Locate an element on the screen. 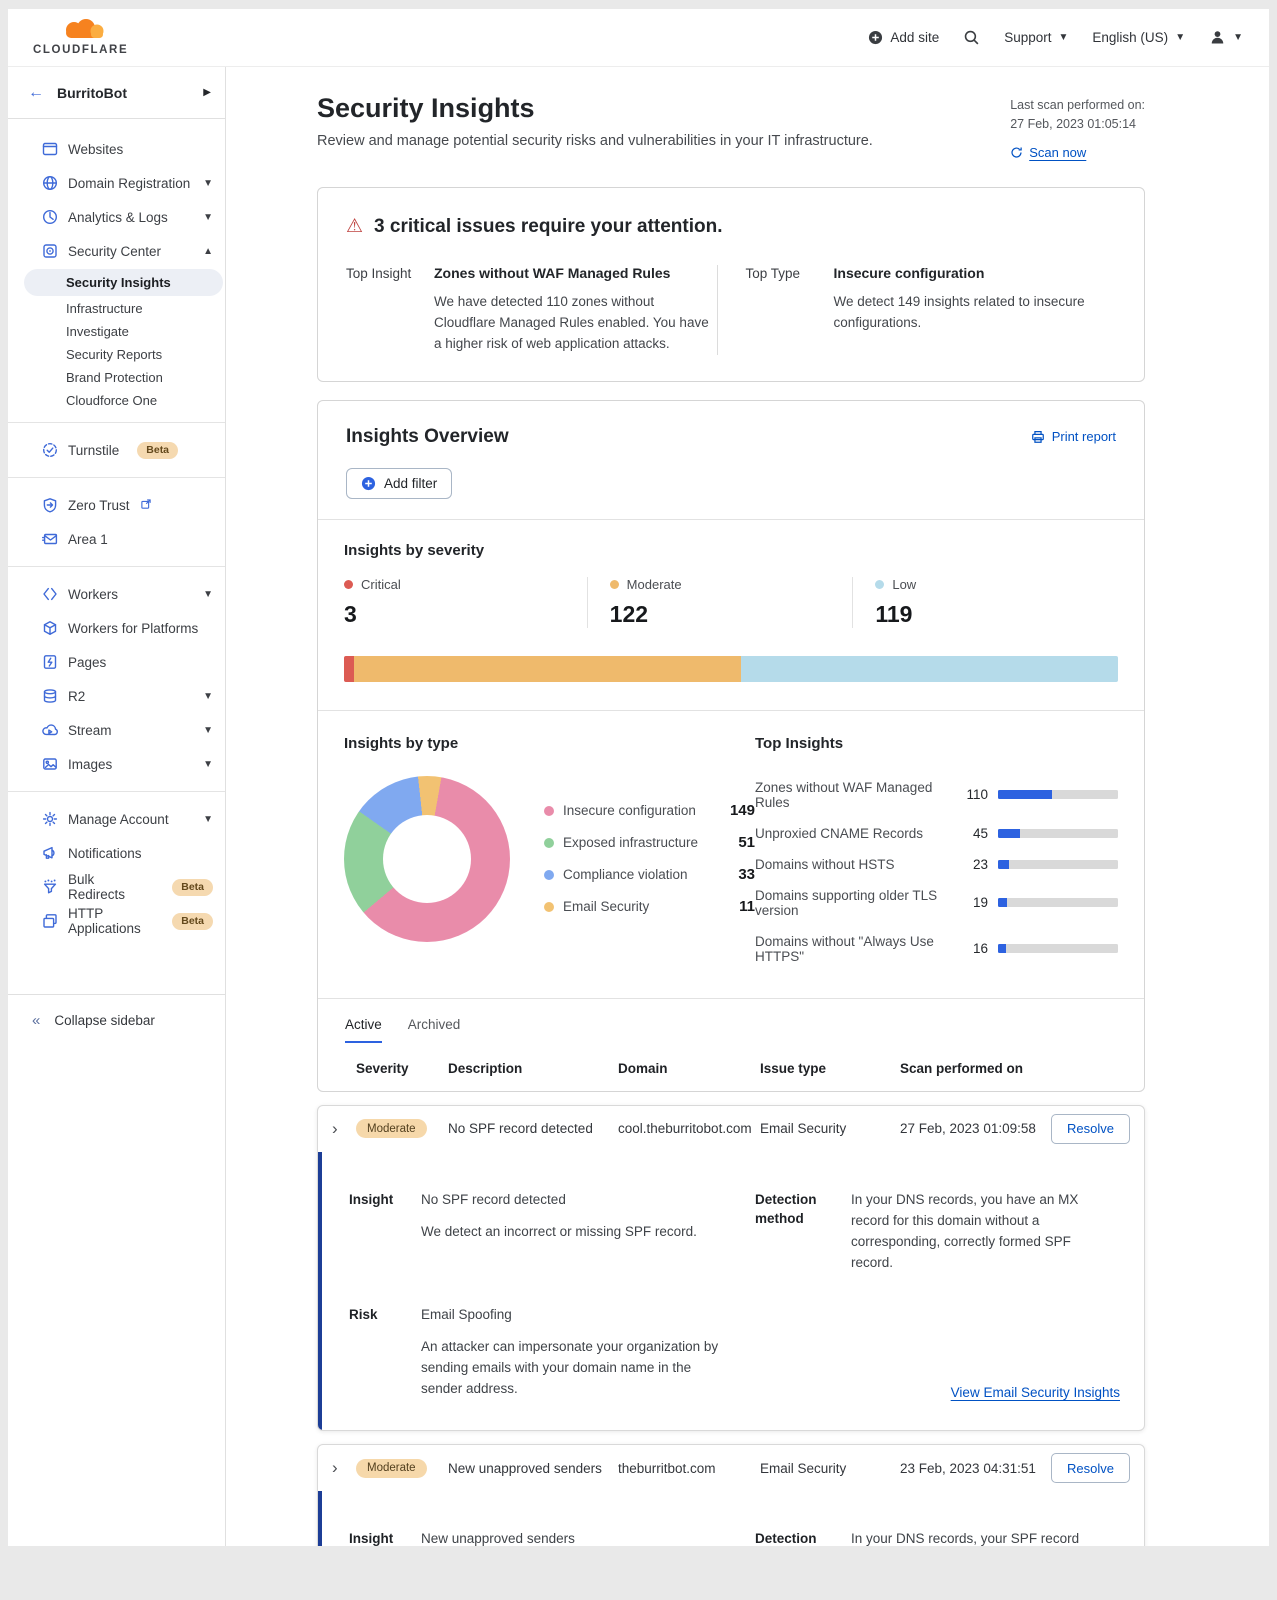 This screenshot has width=1277, height=1600. sidebar-item-zero-trust: Zero Trust is located at coordinates (116, 505).